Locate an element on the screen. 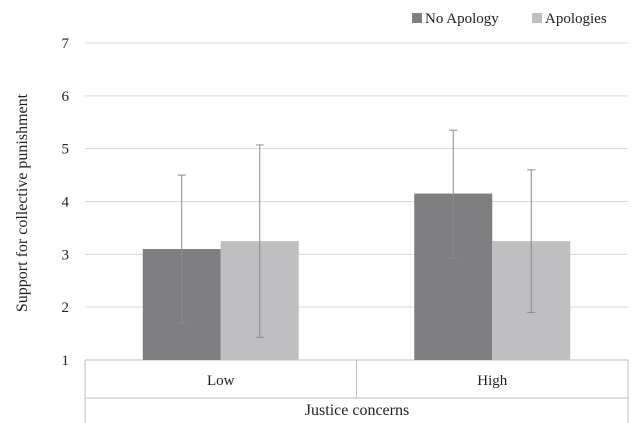 The height and width of the screenshot is (423, 634). y-tick-label: 6 is located at coordinates (66, 97).